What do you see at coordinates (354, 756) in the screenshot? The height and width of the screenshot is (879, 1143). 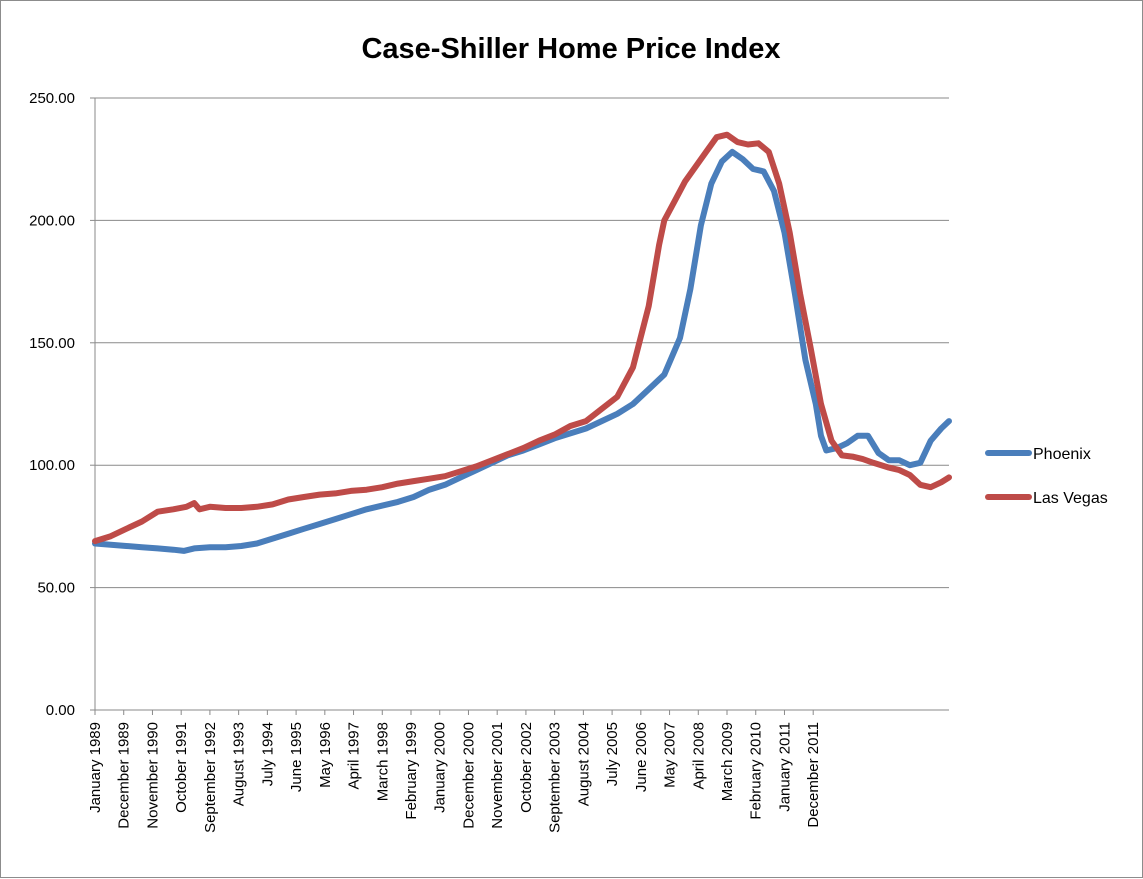 I see `x-tick-label-9: April 1997` at bounding box center [354, 756].